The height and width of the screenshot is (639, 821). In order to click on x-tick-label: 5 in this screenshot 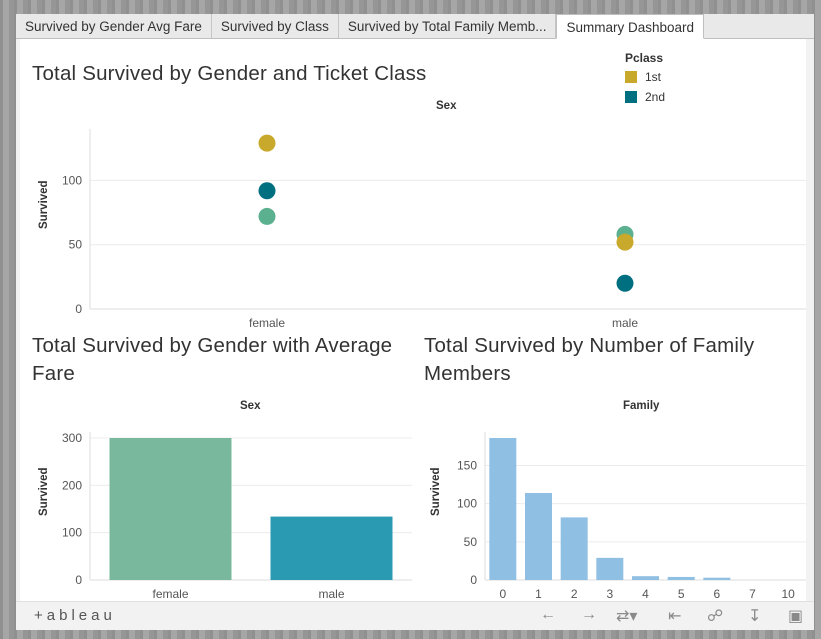, I will do `click(681, 594)`.